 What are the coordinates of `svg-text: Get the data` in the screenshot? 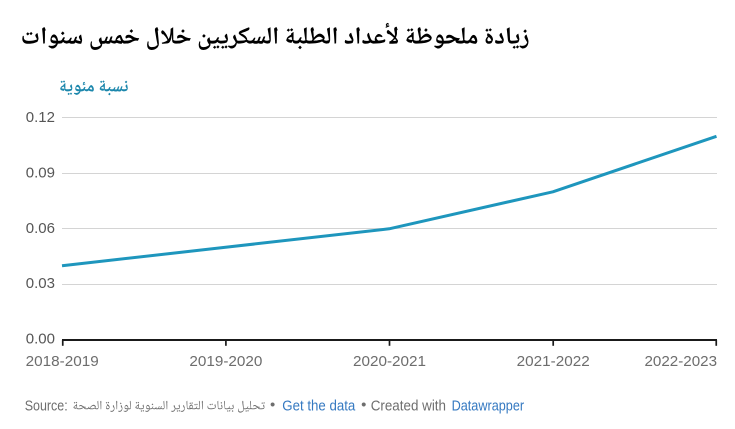 It's located at (319, 406).